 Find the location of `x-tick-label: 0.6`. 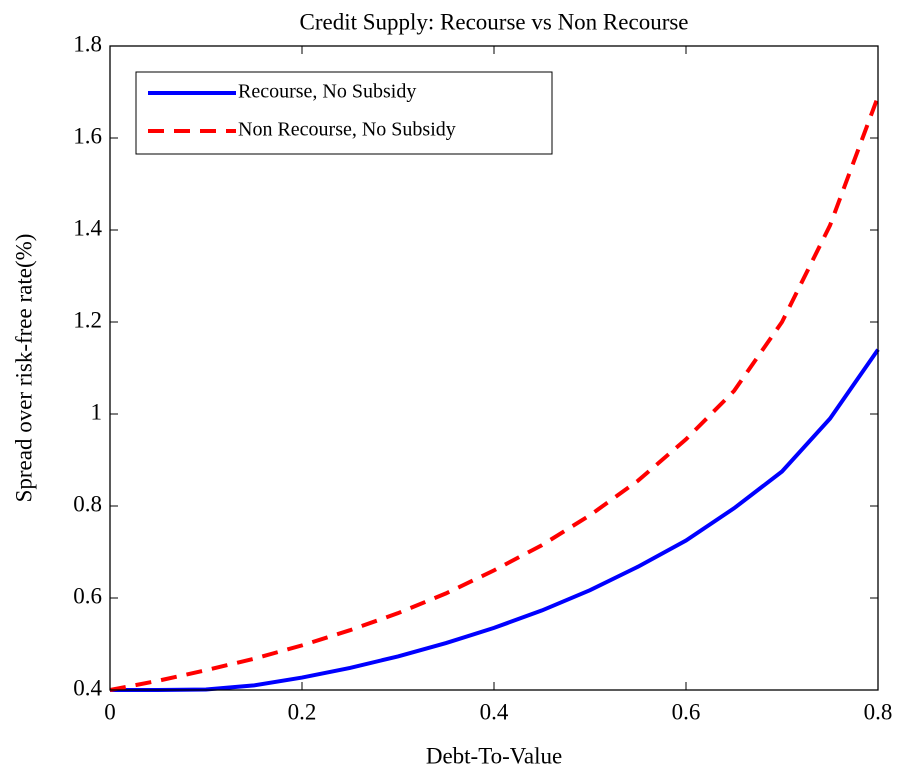

x-tick-label: 0.6 is located at coordinates (686, 711).